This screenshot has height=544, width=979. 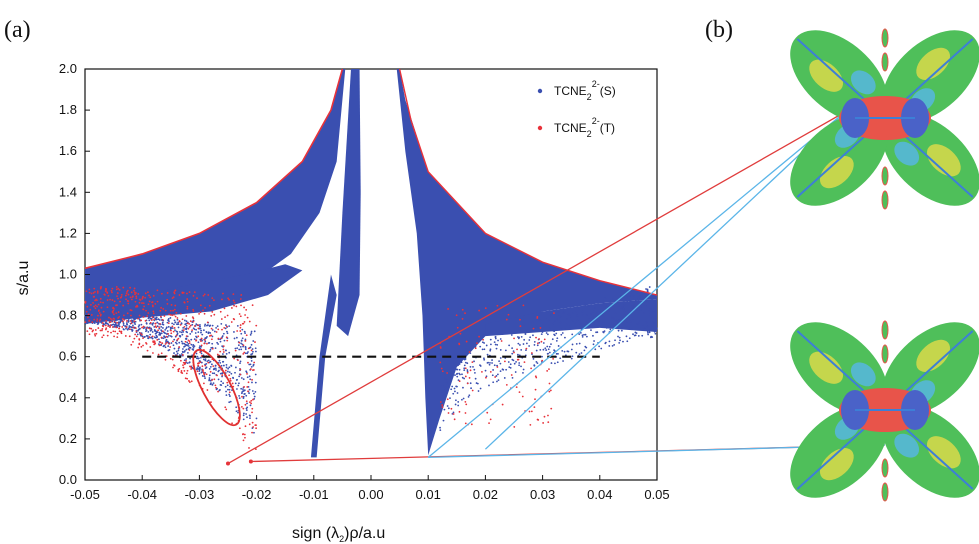 I want to click on y-tick-label: 1.8, so click(x=68, y=109).